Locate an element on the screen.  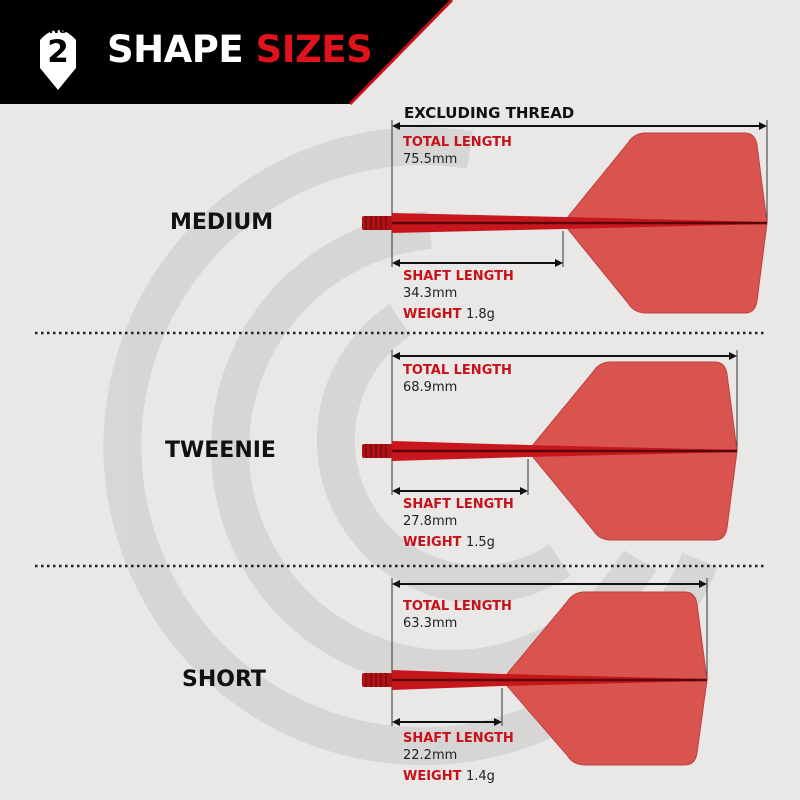
weight-value: 1.8g is located at coordinates (480, 314).